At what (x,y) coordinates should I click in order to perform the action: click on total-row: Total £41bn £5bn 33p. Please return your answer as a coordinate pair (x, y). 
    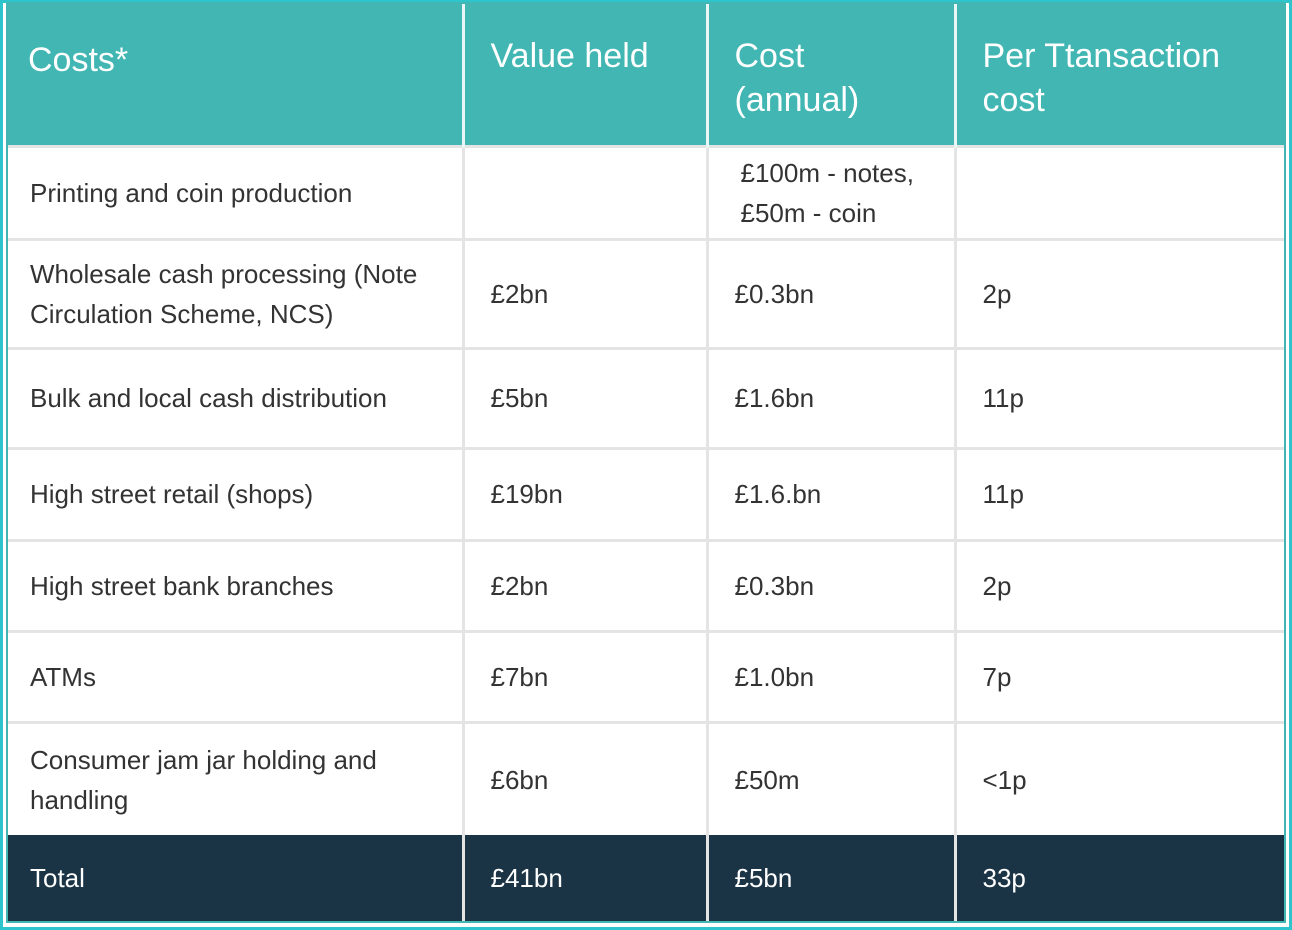
    Looking at the image, I should click on (646, 877).